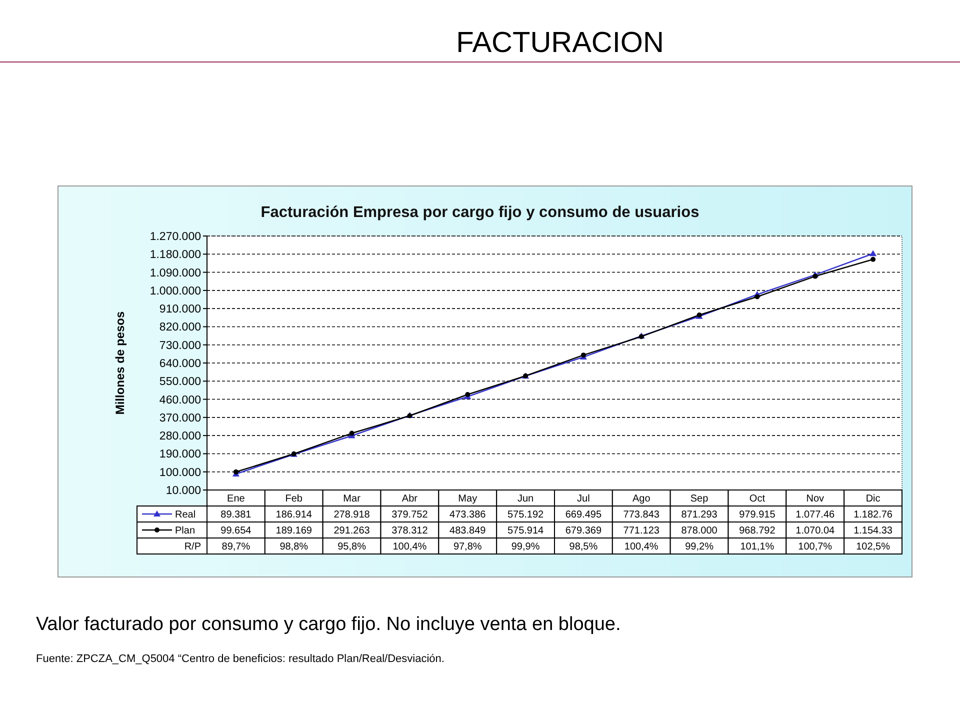 The image size is (960, 720). What do you see at coordinates (641, 499) in the screenshot?
I see `x-tick-label: Ago` at bounding box center [641, 499].